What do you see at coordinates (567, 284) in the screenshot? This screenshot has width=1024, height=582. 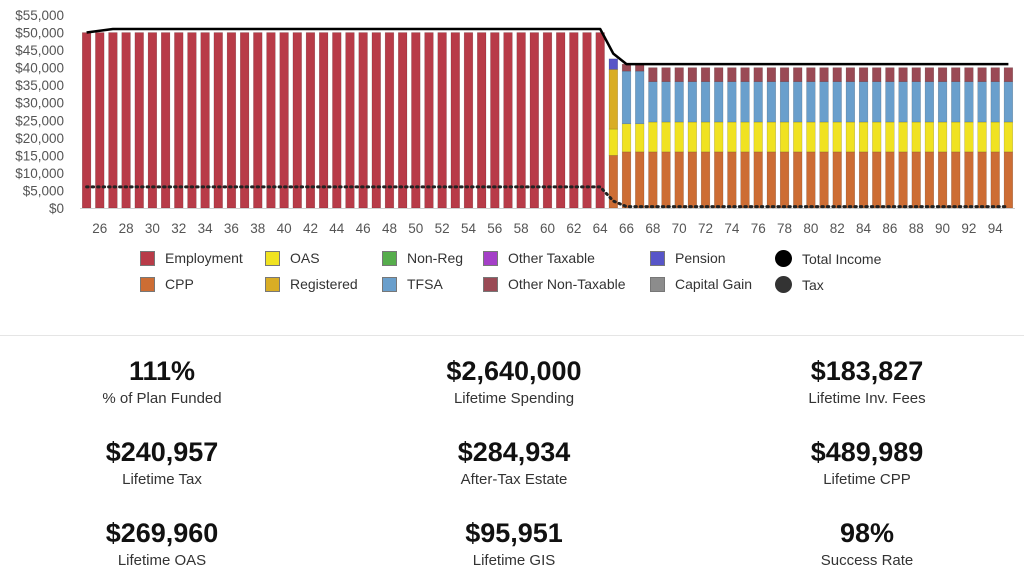 I see `legend-label: Other Non-Taxable` at bounding box center [567, 284].